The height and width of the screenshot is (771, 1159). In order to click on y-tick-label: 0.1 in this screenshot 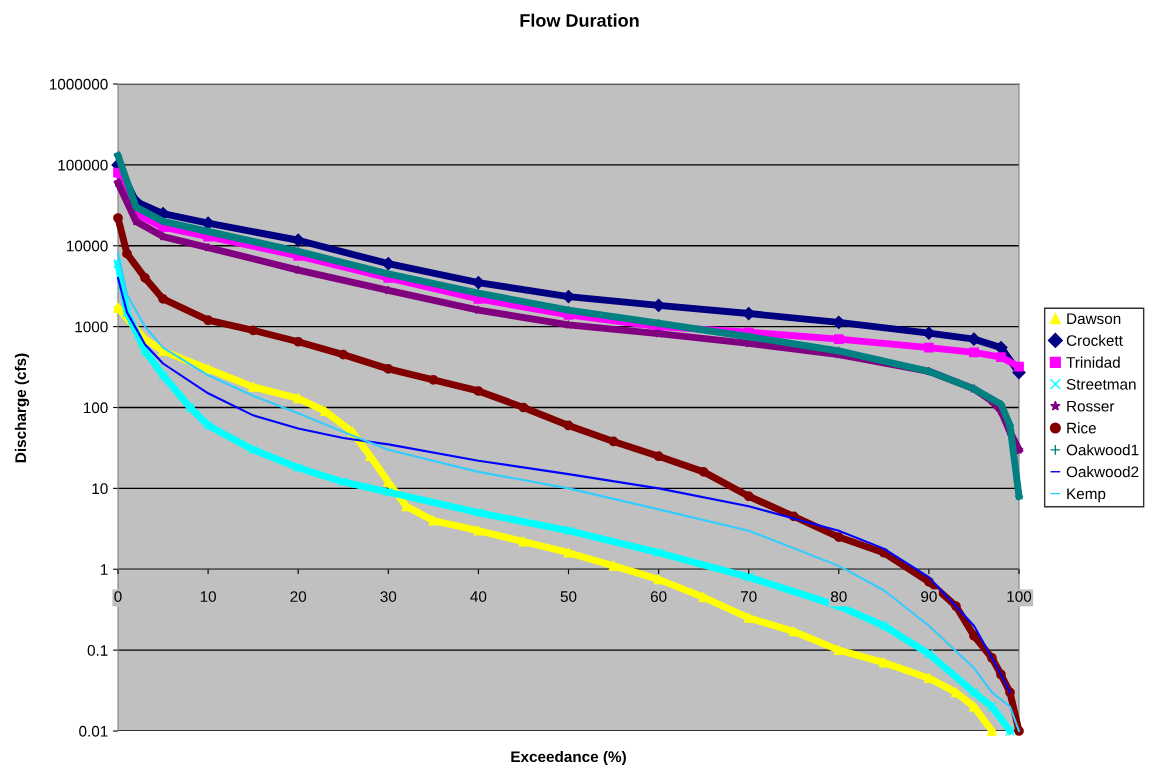, I will do `click(97, 650)`.